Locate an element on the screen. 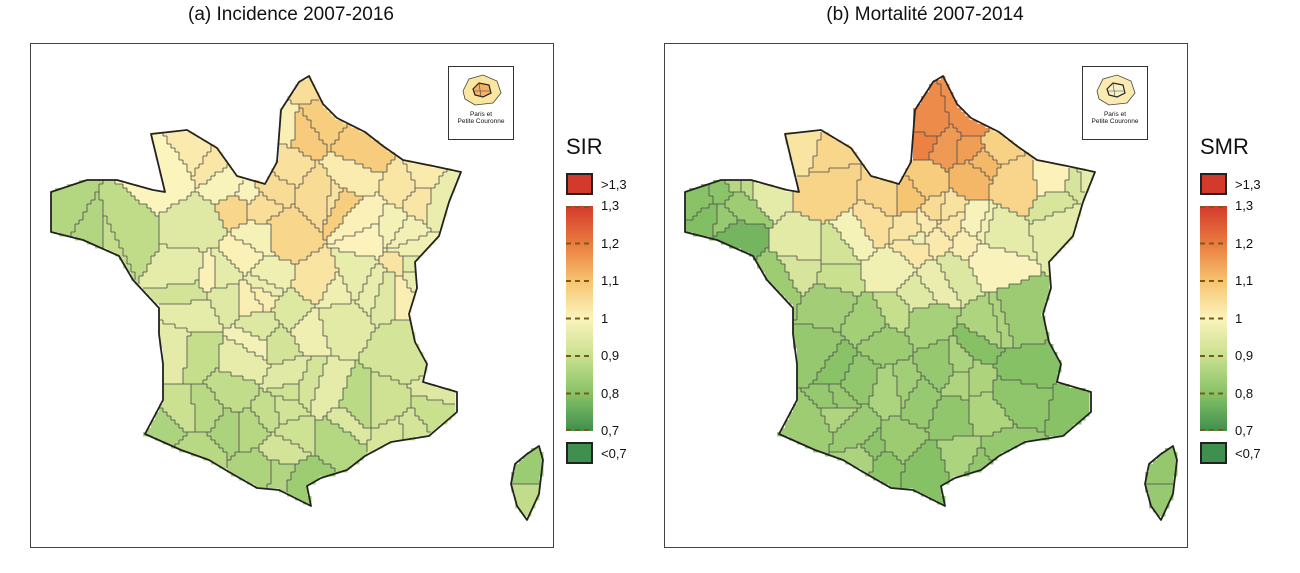  legend-title: SMR is located at coordinates (1224, 146).